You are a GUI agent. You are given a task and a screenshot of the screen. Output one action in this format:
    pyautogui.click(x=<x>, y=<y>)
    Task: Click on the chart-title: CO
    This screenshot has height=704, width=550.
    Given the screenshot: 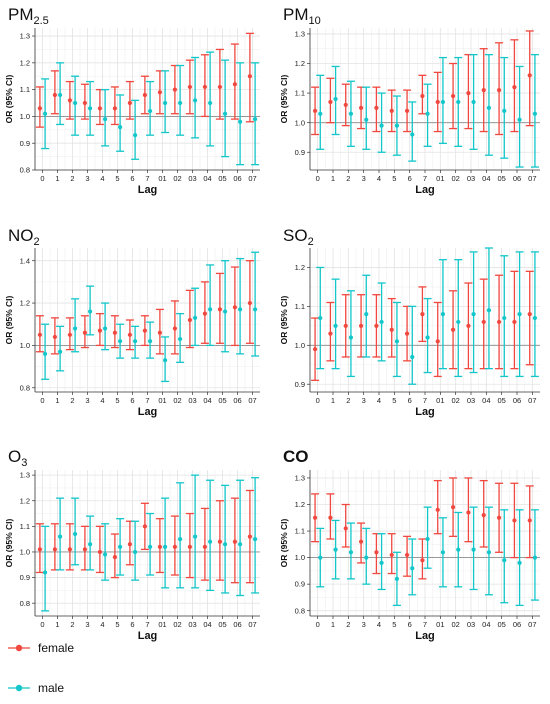 What is the action you would take?
    pyautogui.click(x=296, y=456)
    